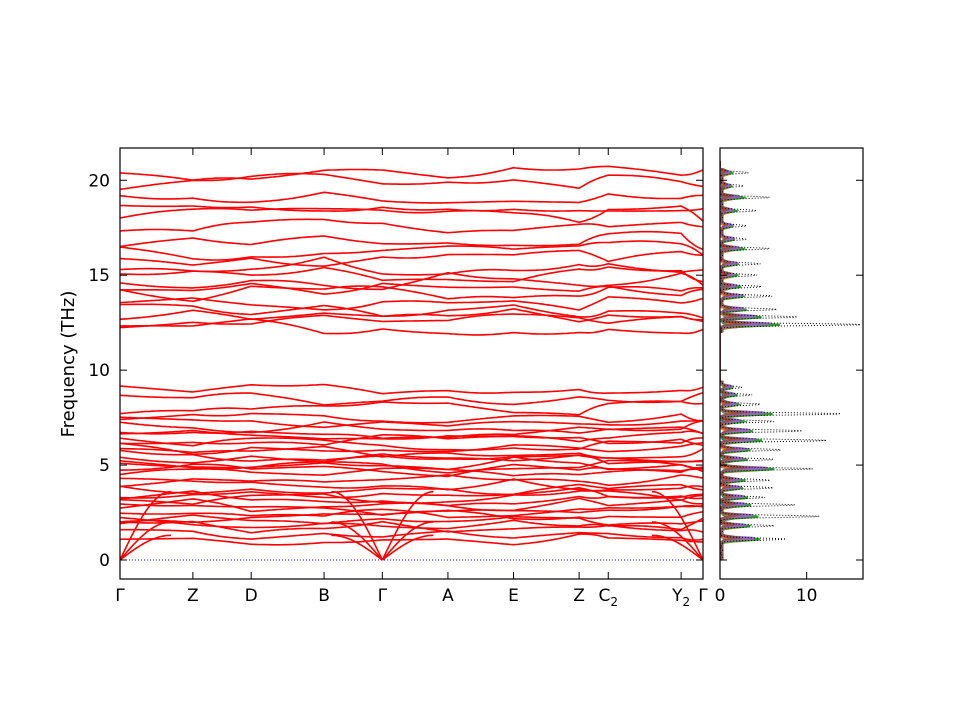 The width and height of the screenshot is (960, 720). I want to click on path-label-2: D, so click(251, 596).